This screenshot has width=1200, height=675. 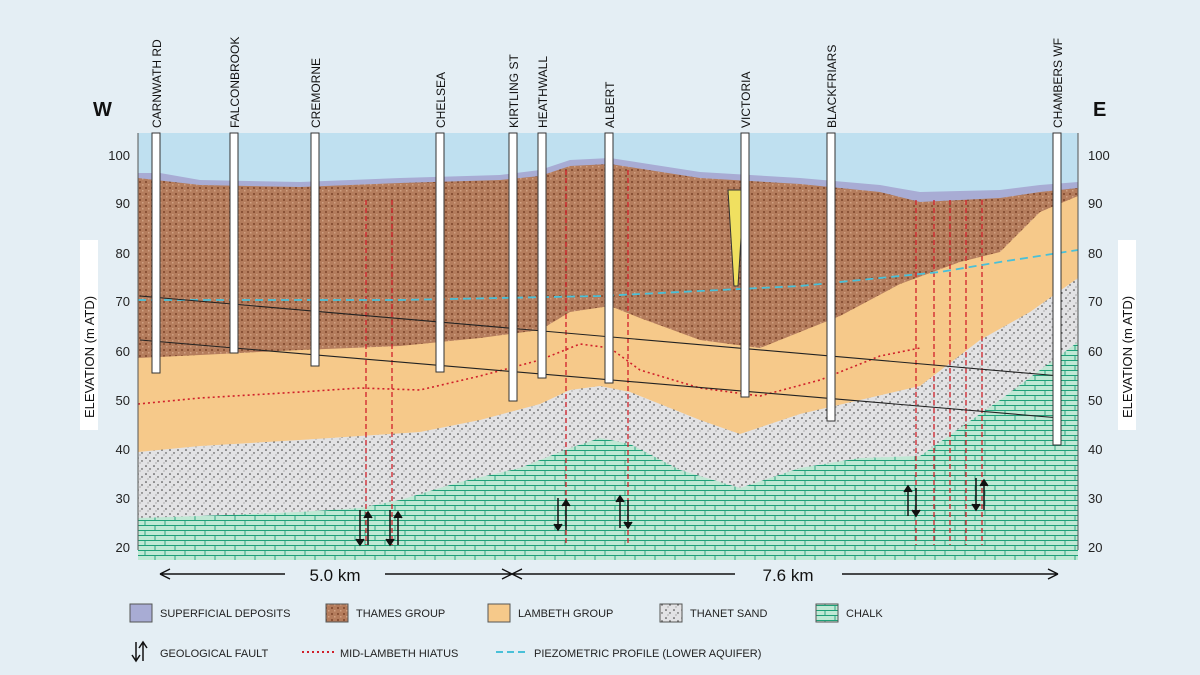 What do you see at coordinates (610, 104) in the screenshot?
I see `borehole-label: ALBERT` at bounding box center [610, 104].